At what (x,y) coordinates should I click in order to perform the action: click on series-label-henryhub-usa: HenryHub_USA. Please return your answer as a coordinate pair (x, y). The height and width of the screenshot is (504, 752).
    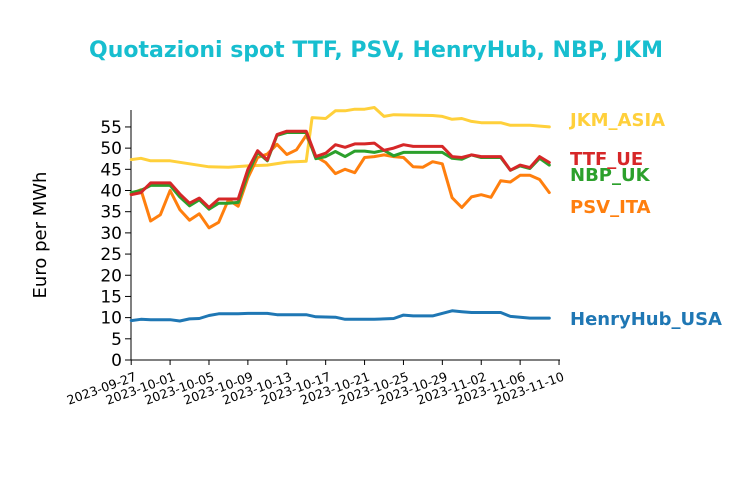
    Looking at the image, I should click on (646, 319).